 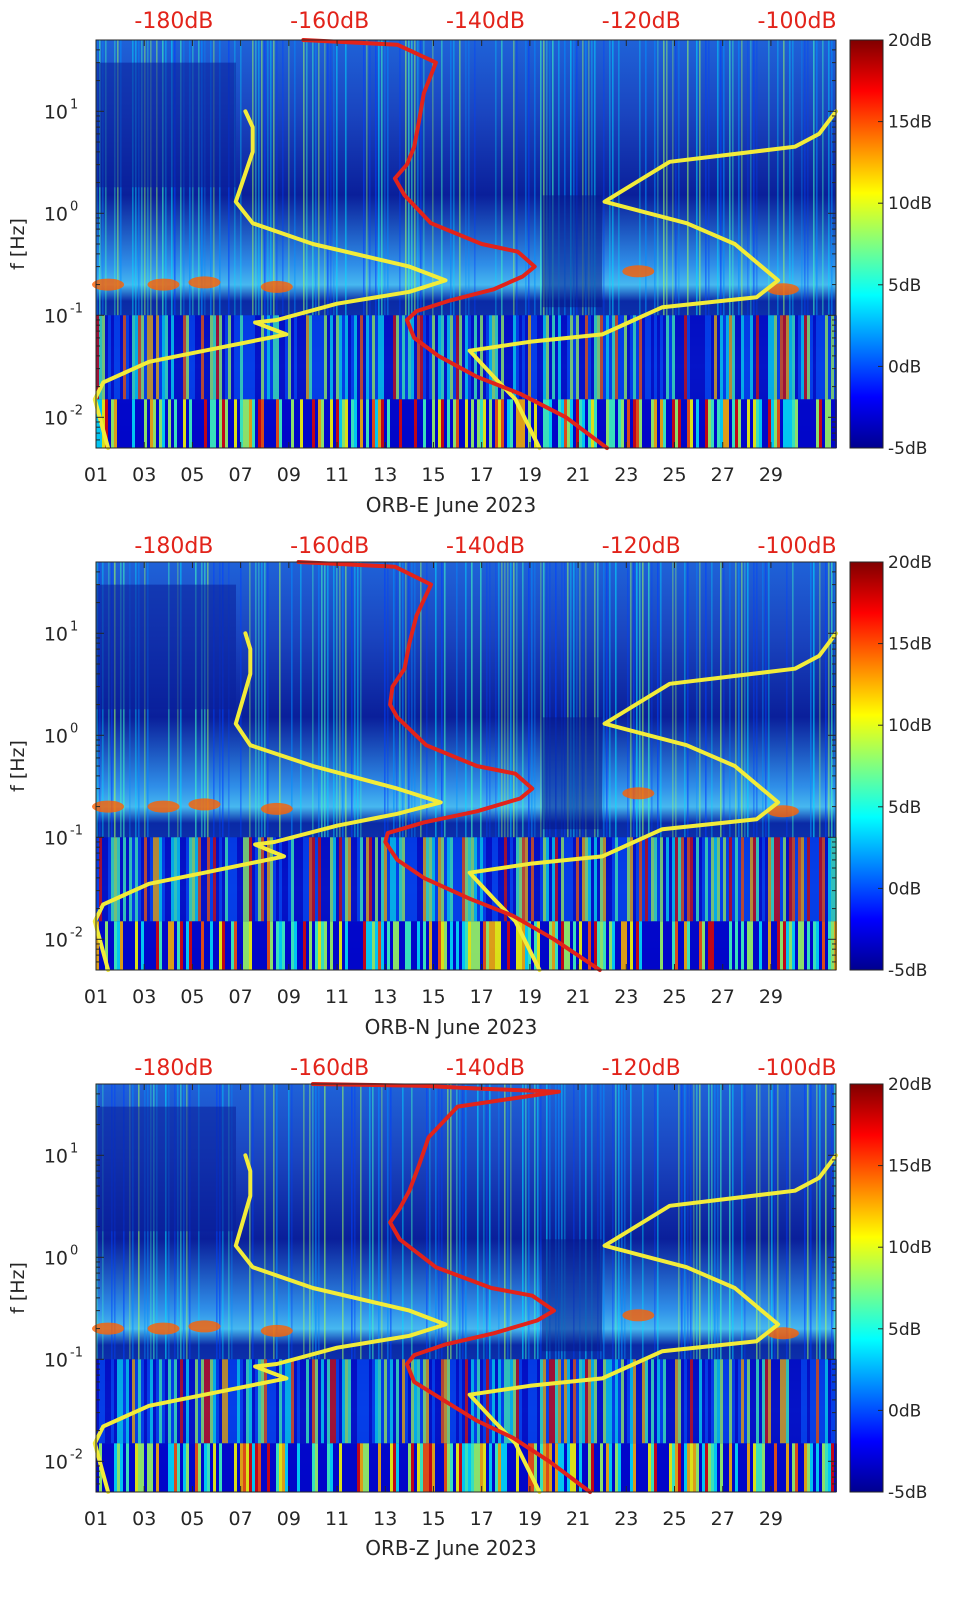 What do you see at coordinates (18, 244) in the screenshot?
I see `y-axis-label: f [Hz]` at bounding box center [18, 244].